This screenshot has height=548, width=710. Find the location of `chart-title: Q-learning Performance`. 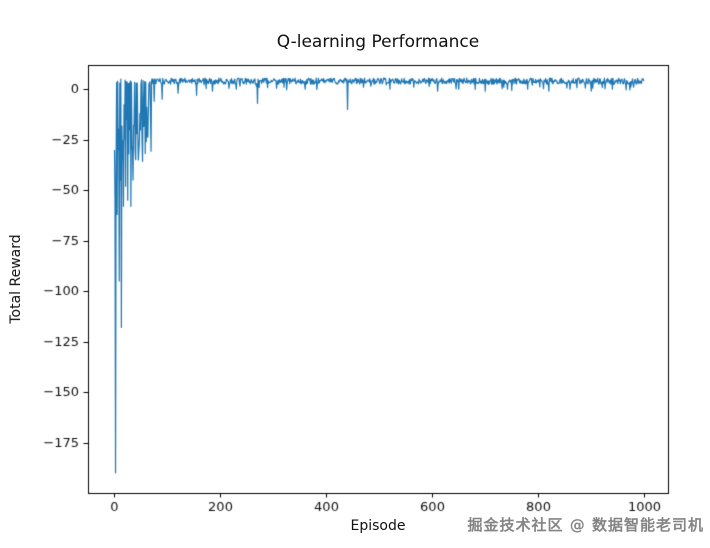

chart-title: Q-learning Performance is located at coordinates (378, 42).